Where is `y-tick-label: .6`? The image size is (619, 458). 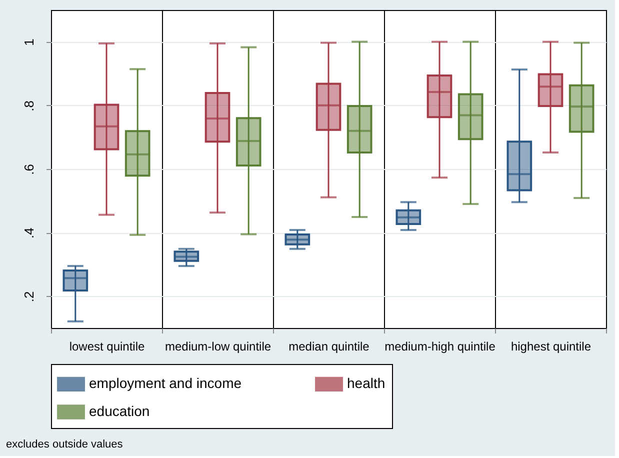
y-tick-label: .6 is located at coordinates (29, 169).